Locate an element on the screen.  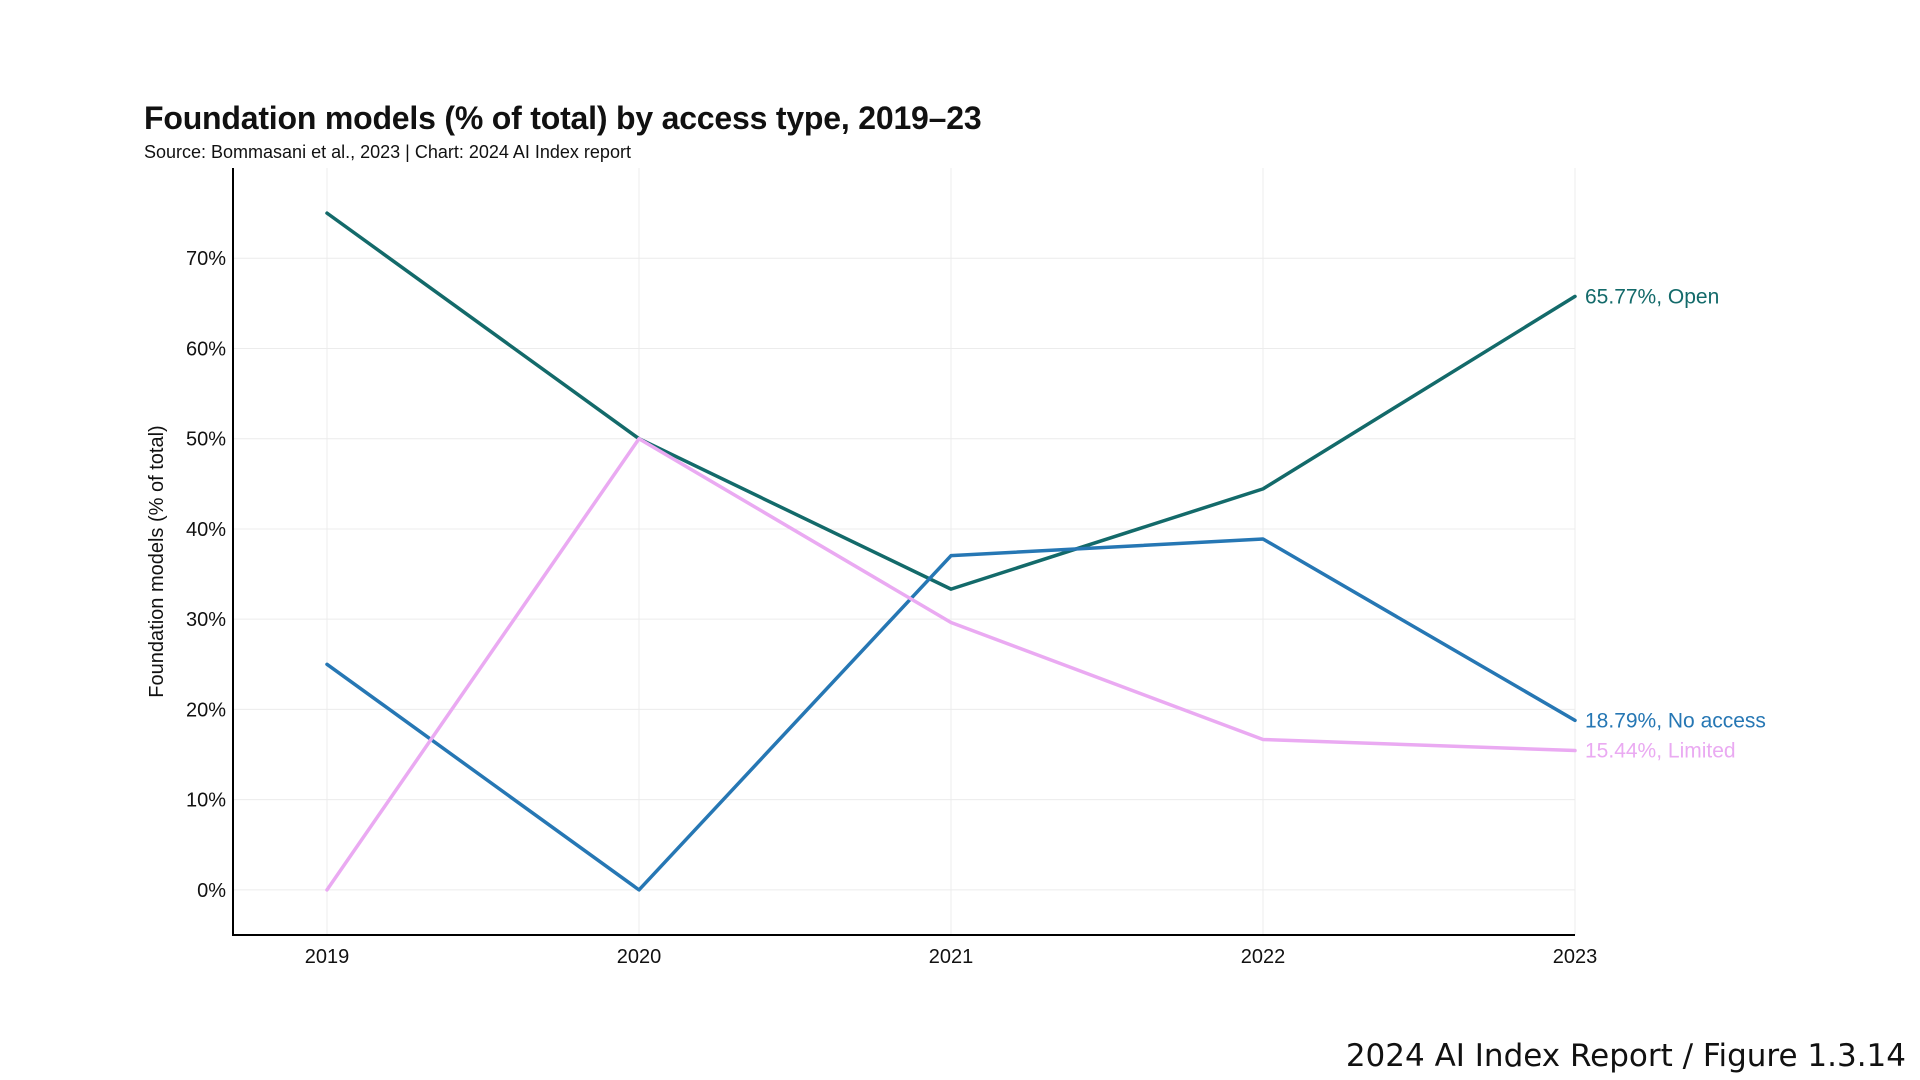
end-label-limited: 15.44%, Limited is located at coordinates (1660, 751).